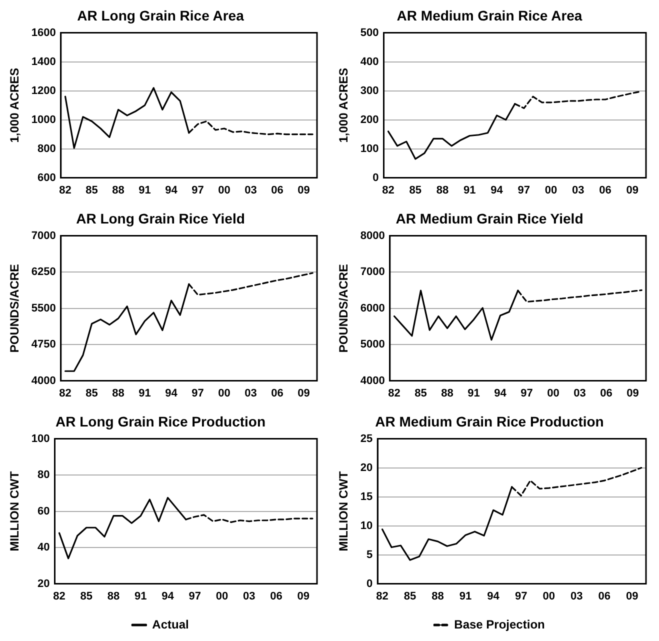 This screenshot has width=659, height=641. Describe the element at coordinates (160, 218) in the screenshot. I see `chart-title: AR Long Grain Rice Yield` at that location.